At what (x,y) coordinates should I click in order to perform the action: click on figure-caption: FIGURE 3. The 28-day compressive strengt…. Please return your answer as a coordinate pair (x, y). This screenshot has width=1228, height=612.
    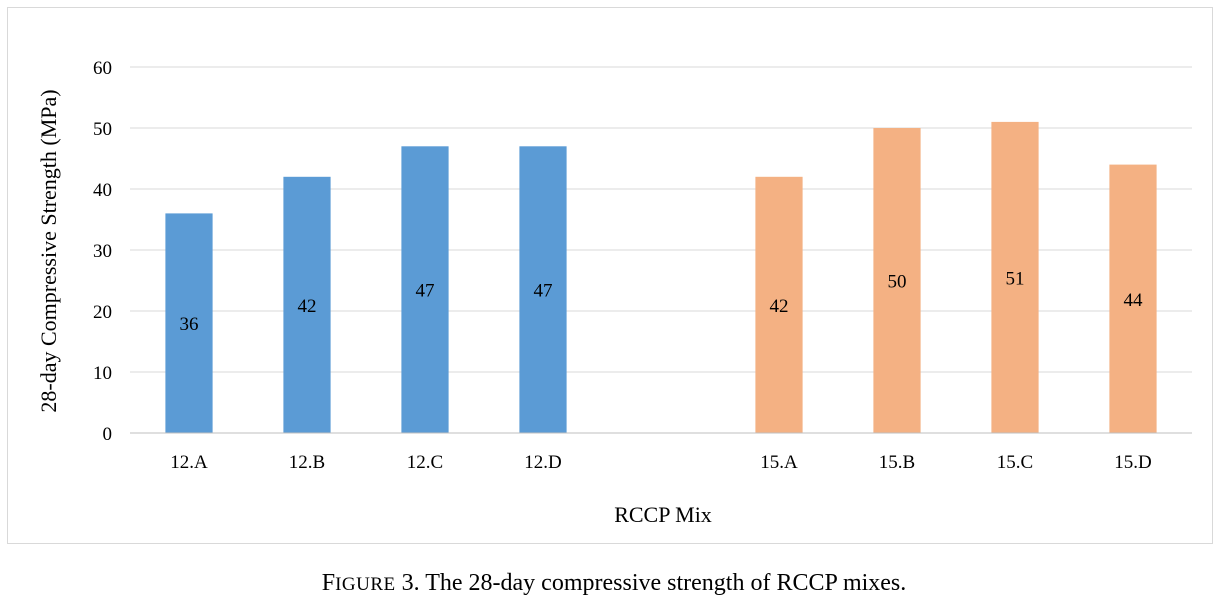
    Looking at the image, I should click on (614, 583).